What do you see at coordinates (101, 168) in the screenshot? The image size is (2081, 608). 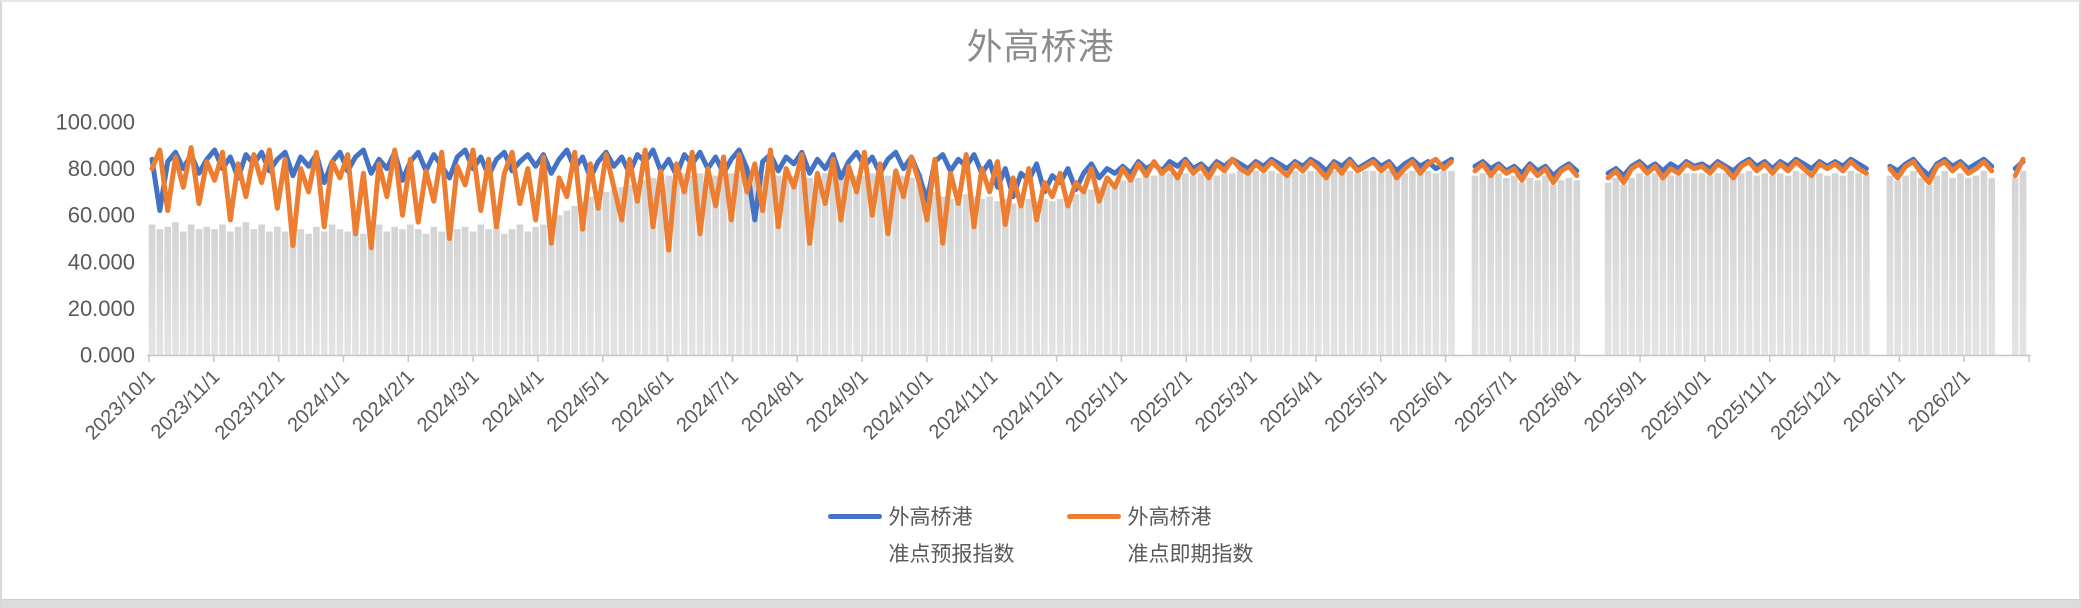 I see `y-tick-label: 80.000` at bounding box center [101, 168].